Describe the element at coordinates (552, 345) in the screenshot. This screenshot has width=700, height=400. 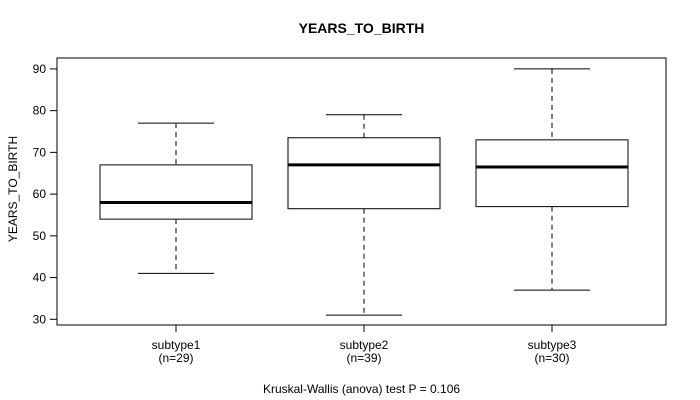
I see `category-label-subtype3: subtype3` at that location.